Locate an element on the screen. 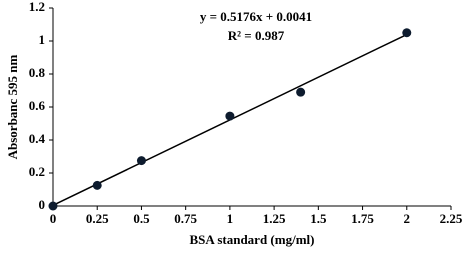 The width and height of the screenshot is (474, 257). x-tick-label: 1.75 is located at coordinates (362, 218).